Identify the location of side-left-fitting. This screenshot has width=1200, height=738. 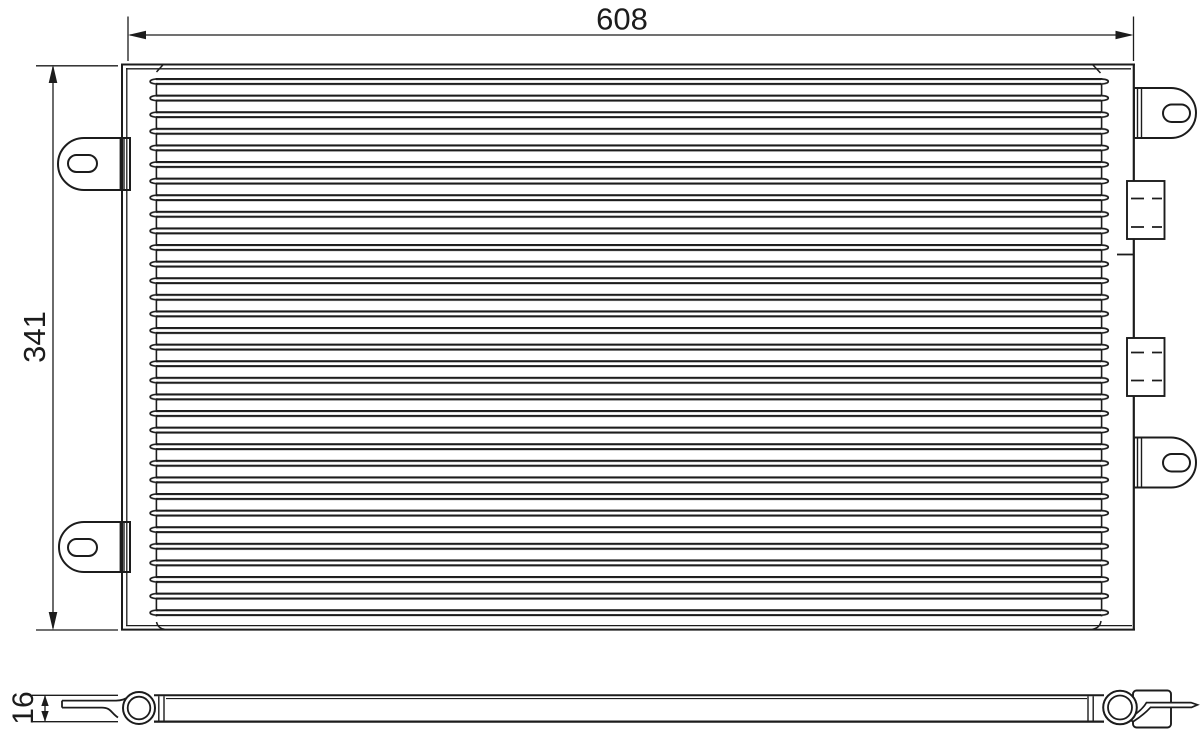
(108, 708).